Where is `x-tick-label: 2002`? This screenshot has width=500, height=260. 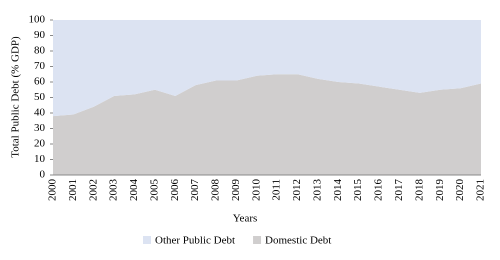
x-tick-label: 2002 is located at coordinates (93, 190).